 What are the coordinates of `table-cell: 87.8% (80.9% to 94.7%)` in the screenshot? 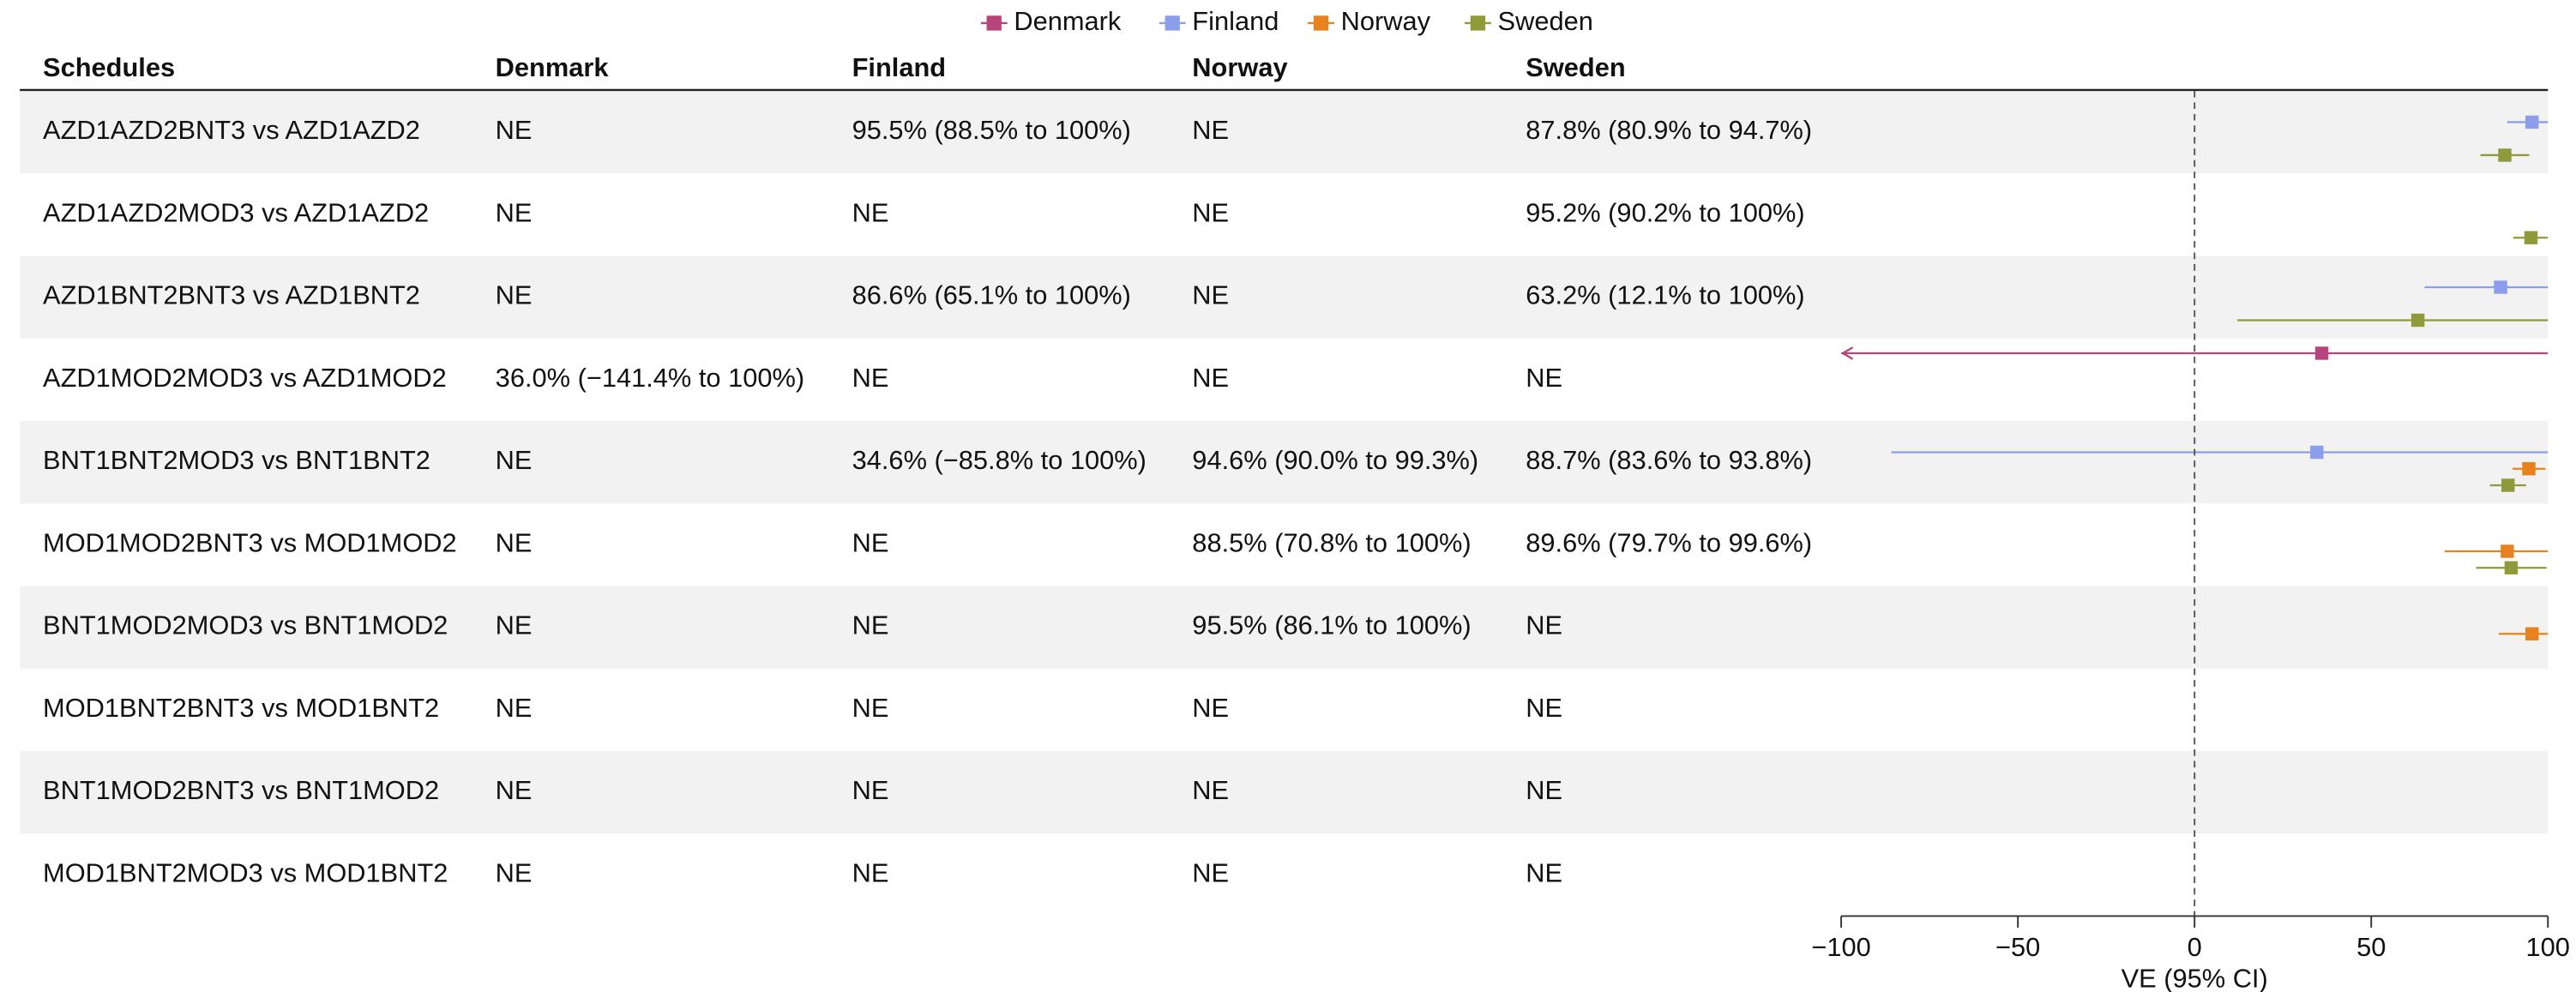 It's located at (1669, 130).